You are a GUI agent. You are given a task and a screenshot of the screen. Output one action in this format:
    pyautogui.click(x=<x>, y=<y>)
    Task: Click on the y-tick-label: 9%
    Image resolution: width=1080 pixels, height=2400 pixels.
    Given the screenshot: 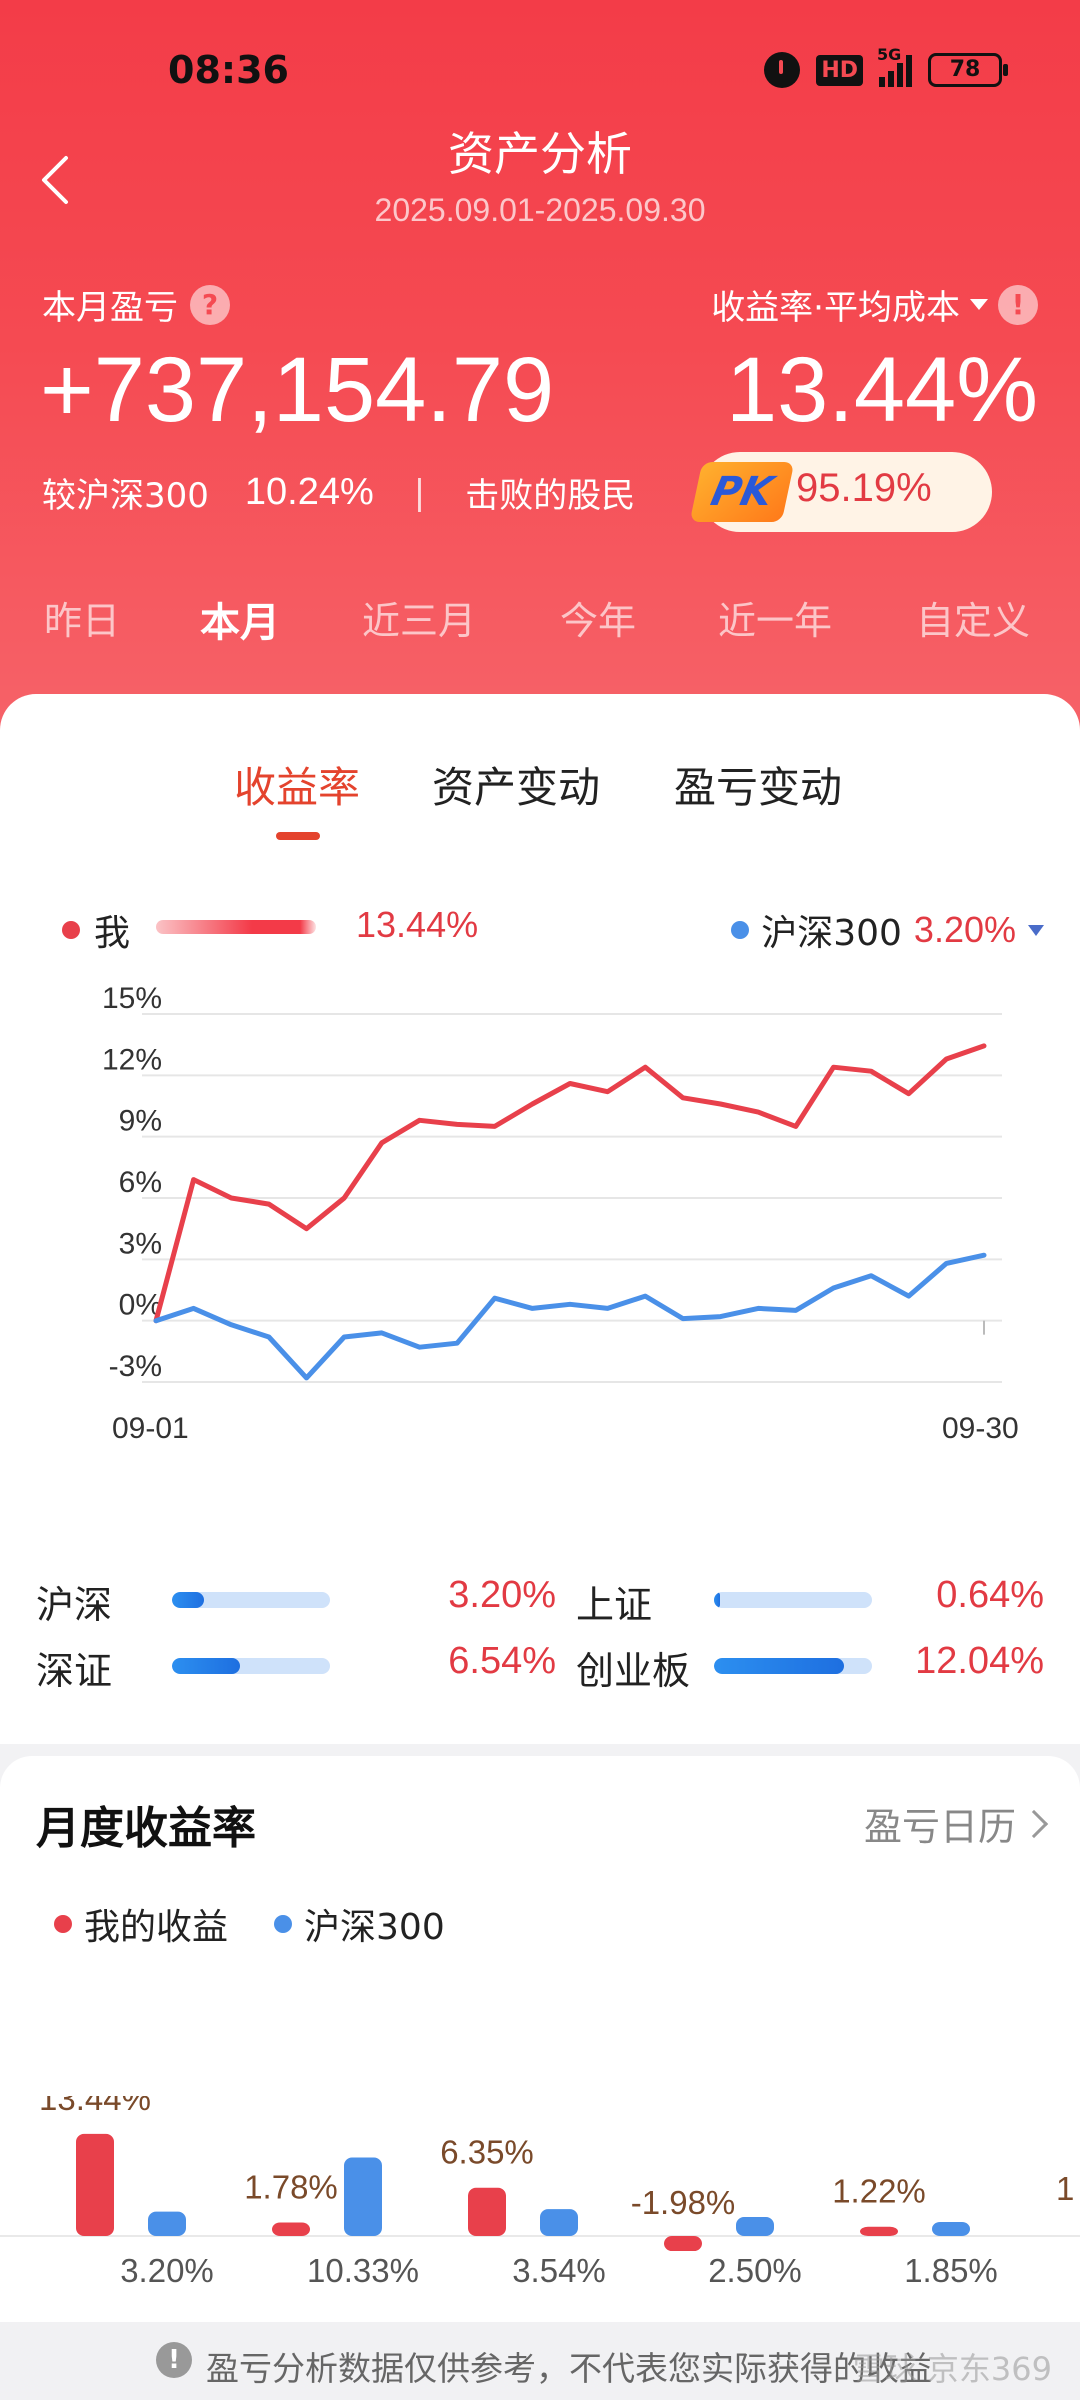 What is the action you would take?
    pyautogui.click(x=140, y=1121)
    